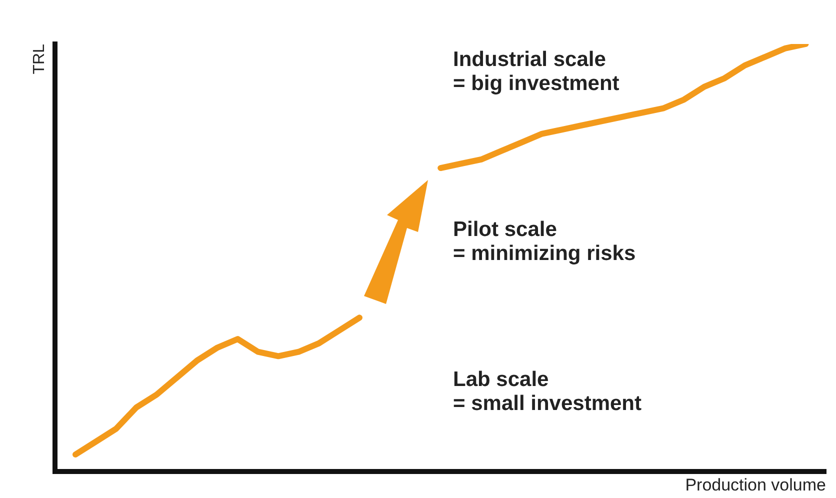 This screenshot has height=498, width=836. Describe the element at coordinates (39, 59) in the screenshot. I see `y-axis-title: TRL` at that location.